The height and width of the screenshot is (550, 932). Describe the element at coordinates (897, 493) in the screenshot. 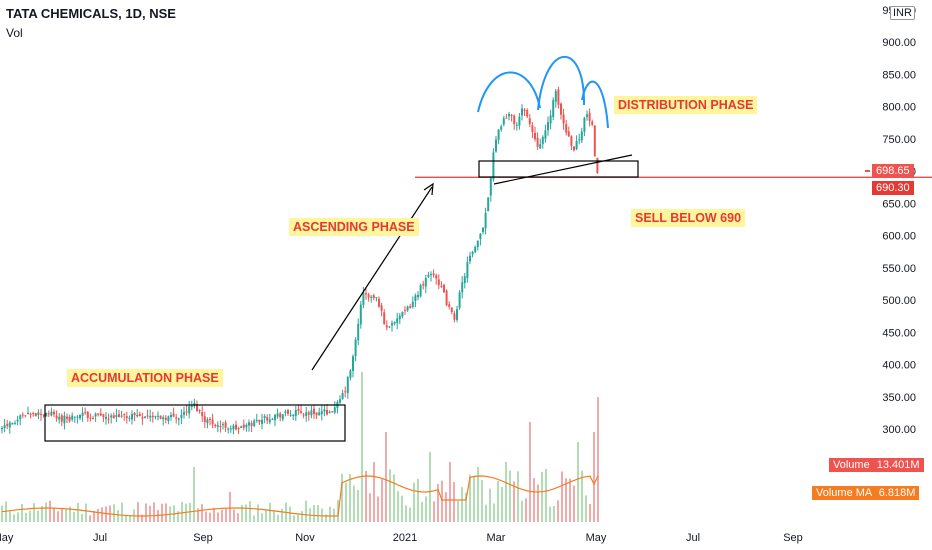

I see `volume-ma-legend-value: 6.818M` at that location.